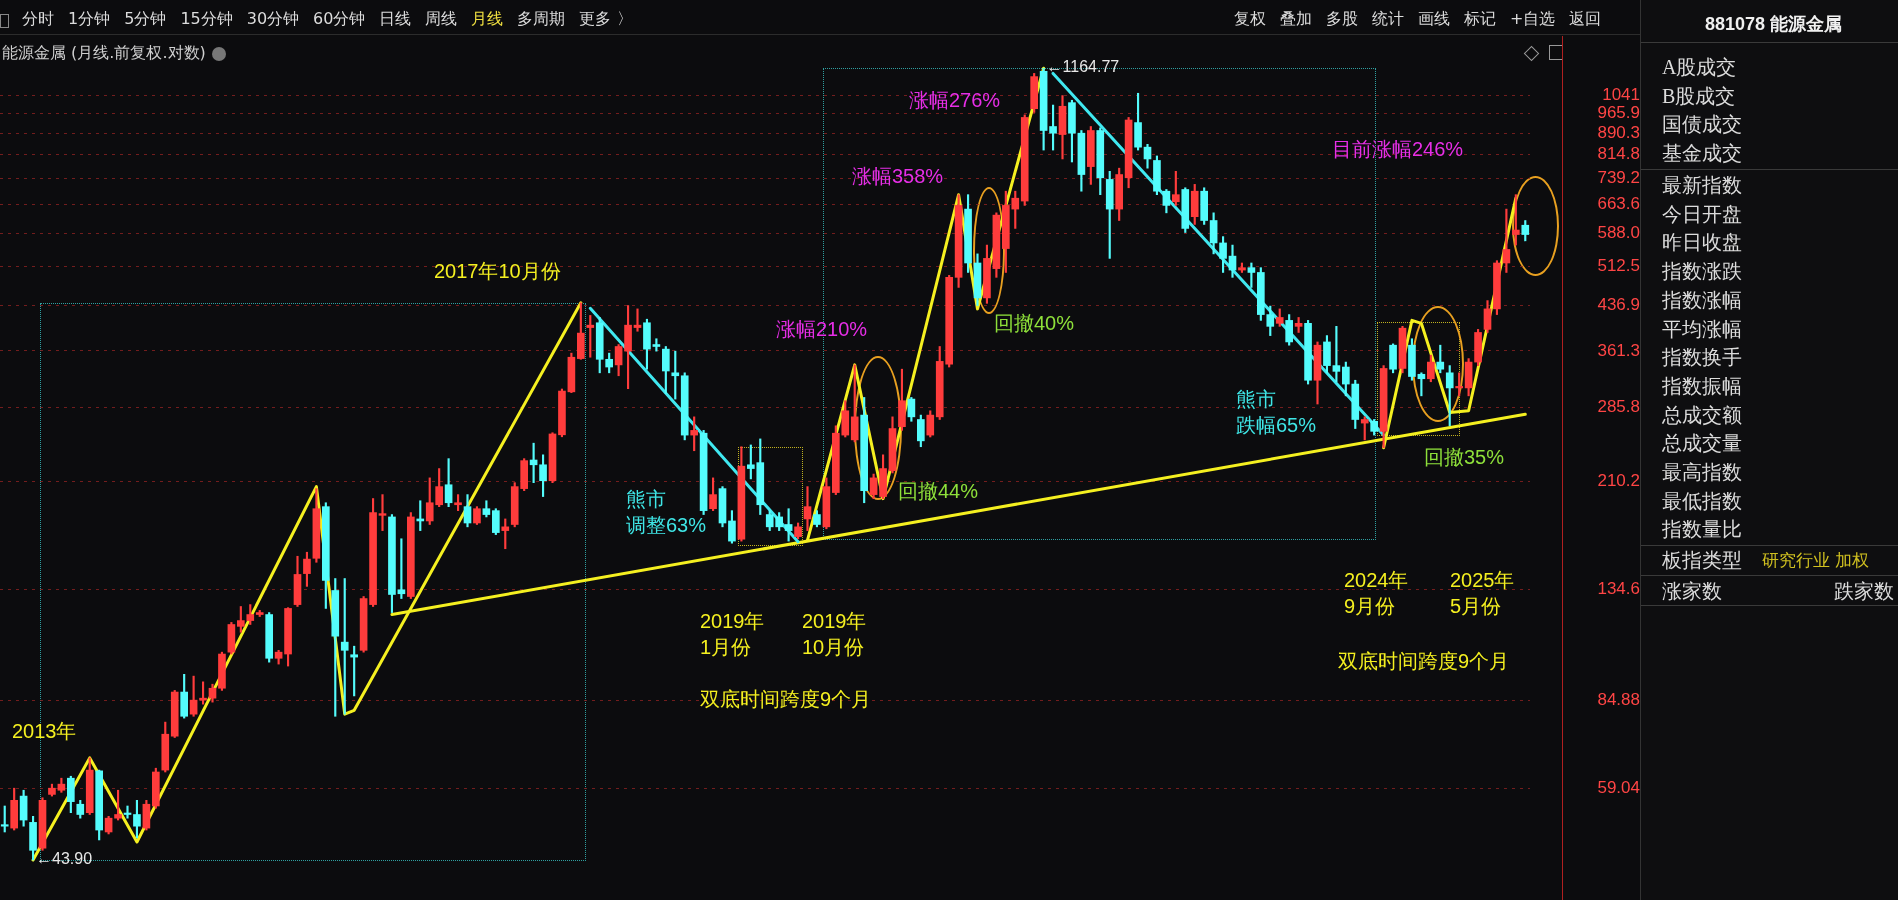  Describe the element at coordinates (1699, 67) in the screenshot. I see `text: A股成交` at that location.